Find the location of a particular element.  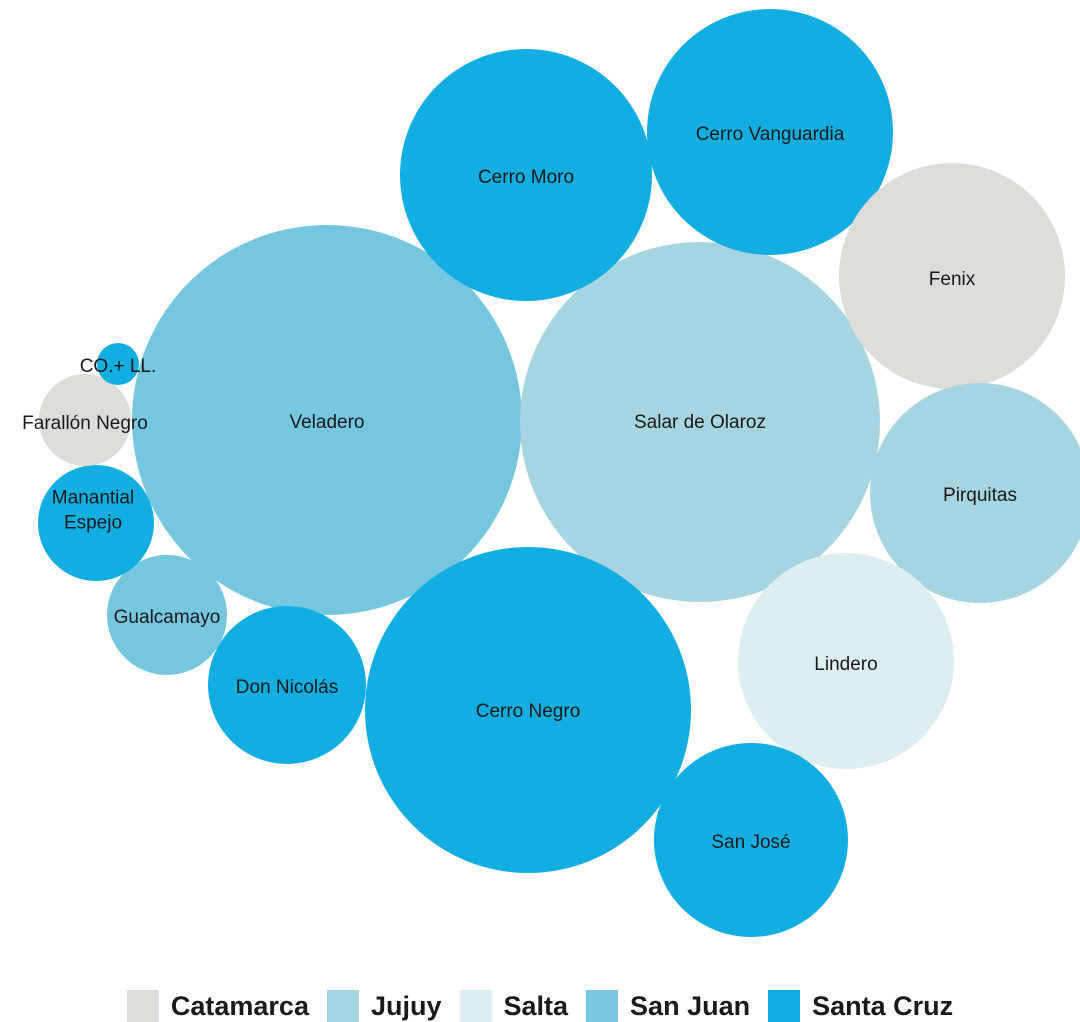

bubble-label-farallon-negro: Farallón Negro is located at coordinates (85, 423).